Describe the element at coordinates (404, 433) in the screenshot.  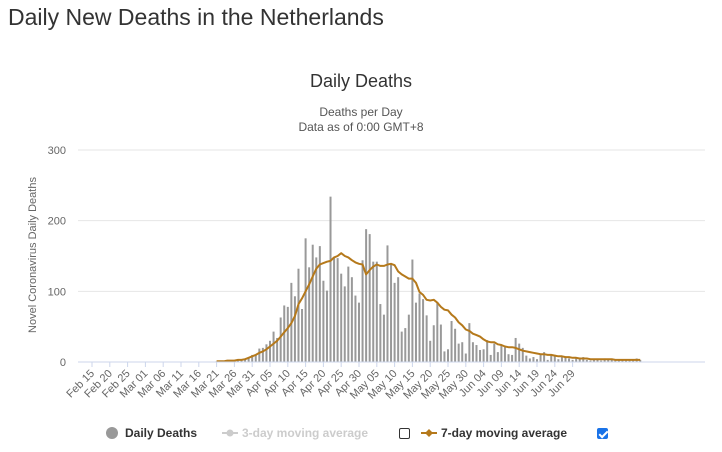
I see `checkbox-3day-ma` at that location.